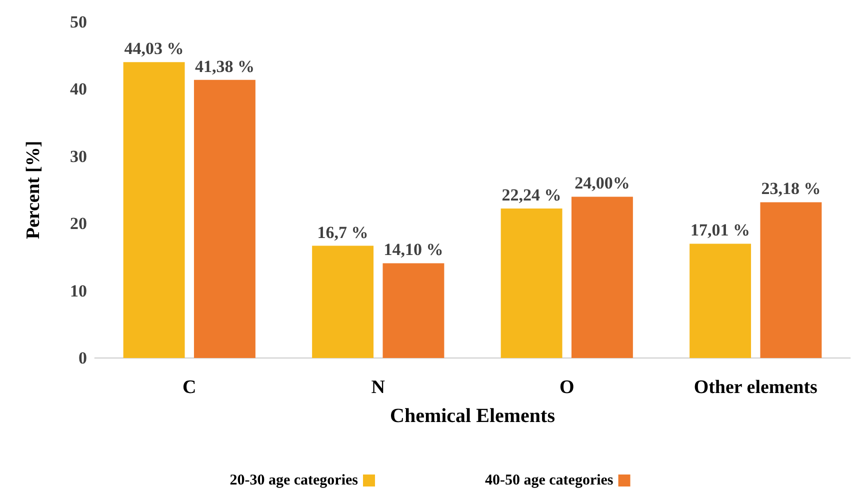  What do you see at coordinates (33, 190) in the screenshot?
I see `y-axis-title: Percent [%]` at bounding box center [33, 190].